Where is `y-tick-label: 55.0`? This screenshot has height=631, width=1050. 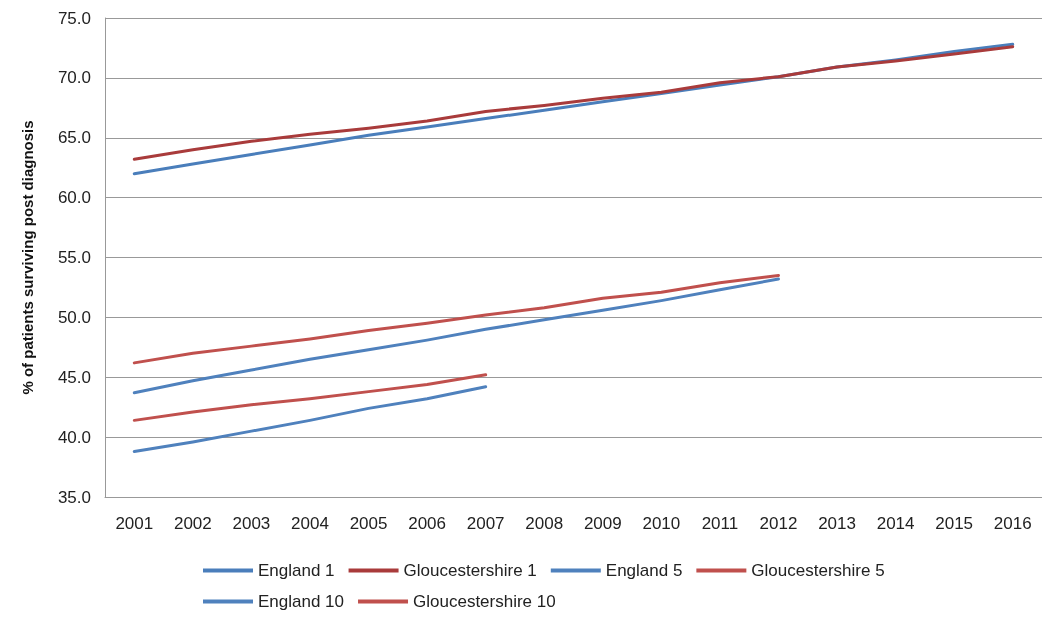 y-tick-label: 55.0 is located at coordinates (74, 257).